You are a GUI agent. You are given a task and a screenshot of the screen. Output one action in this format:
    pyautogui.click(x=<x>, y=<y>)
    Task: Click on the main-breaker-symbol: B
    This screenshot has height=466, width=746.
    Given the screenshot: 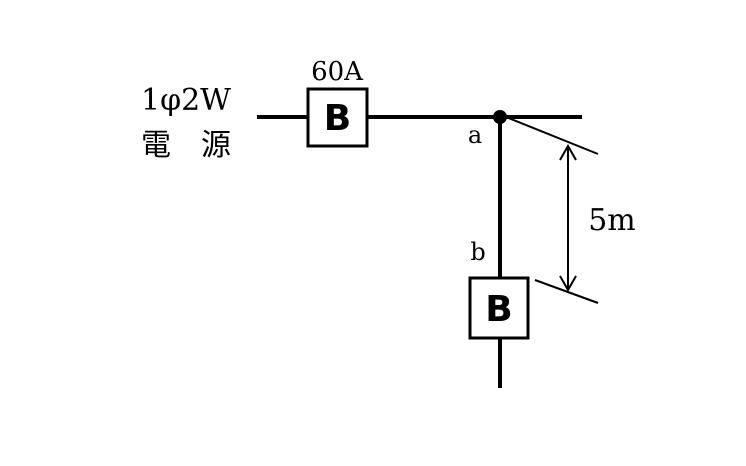 What is the action you would take?
    pyautogui.click(x=337, y=118)
    